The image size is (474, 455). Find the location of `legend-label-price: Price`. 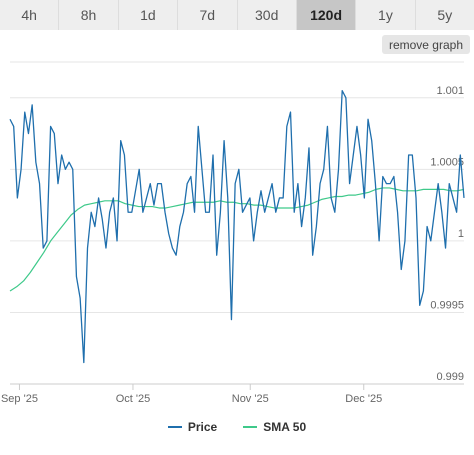

legend-label-price: Price is located at coordinates (202, 427).